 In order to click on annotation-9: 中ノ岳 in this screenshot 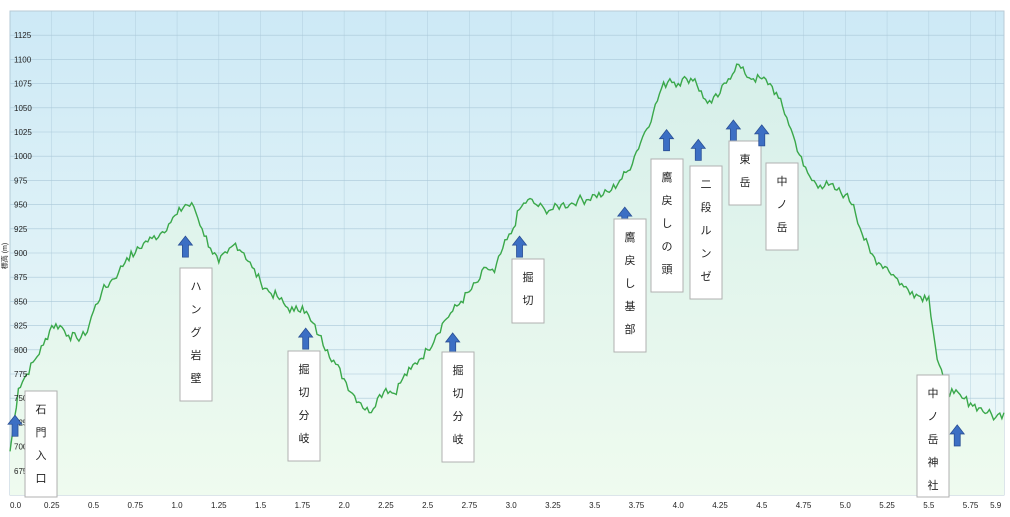, I will do `click(776, 187)`.